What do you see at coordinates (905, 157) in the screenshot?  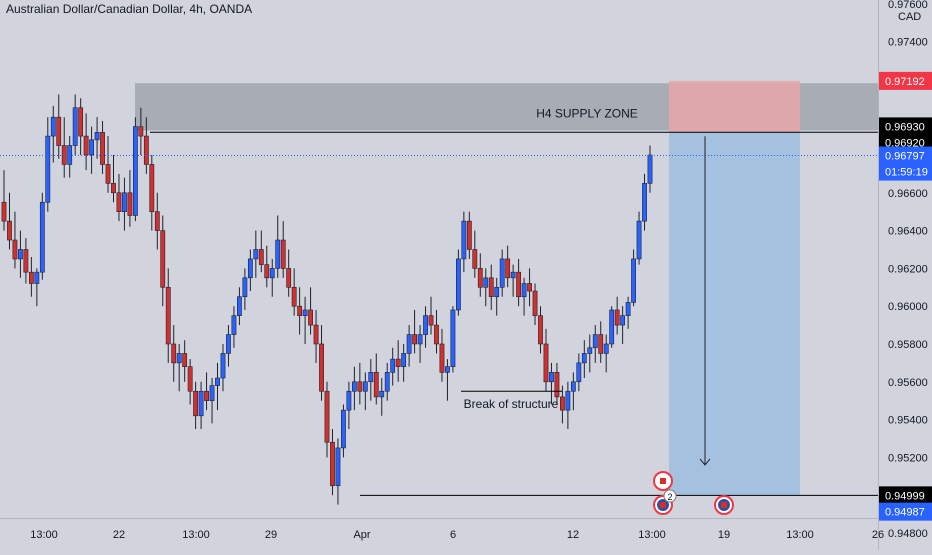 I see `current-price-label: 0.96797` at bounding box center [905, 157].